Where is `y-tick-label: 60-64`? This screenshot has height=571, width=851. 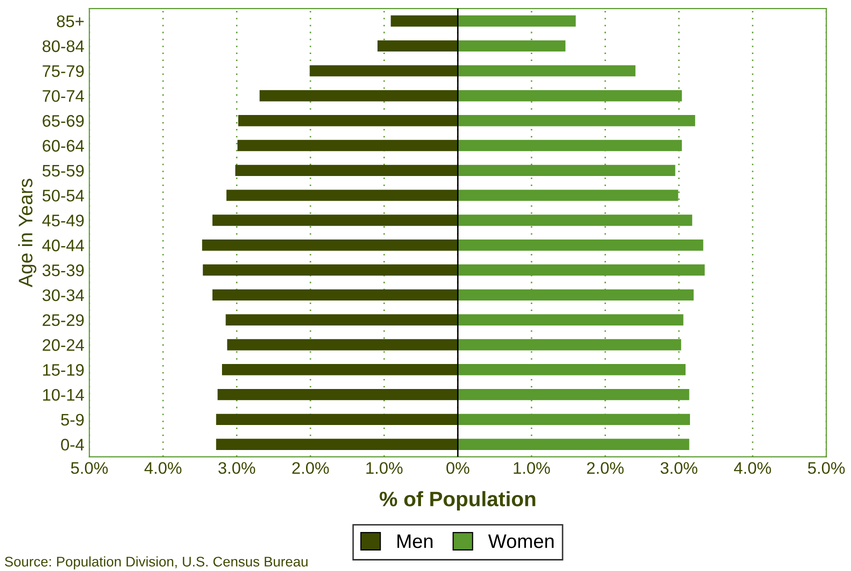 y-tick-label: 60-64 is located at coordinates (63, 146).